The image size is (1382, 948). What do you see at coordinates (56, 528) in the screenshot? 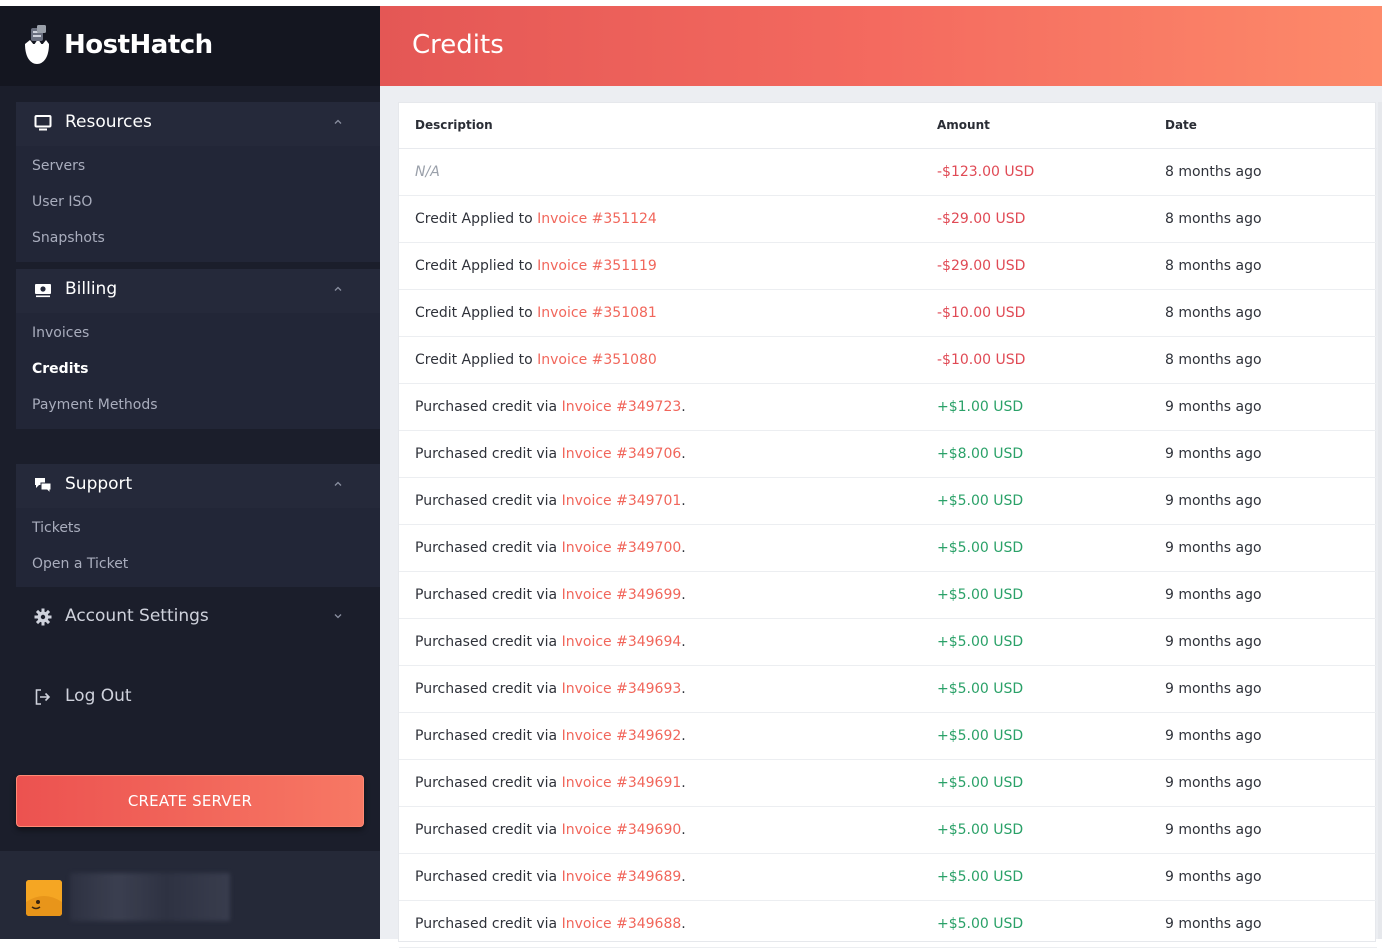
I see `sidebar-item-tickets: Tickets` at bounding box center [56, 528].